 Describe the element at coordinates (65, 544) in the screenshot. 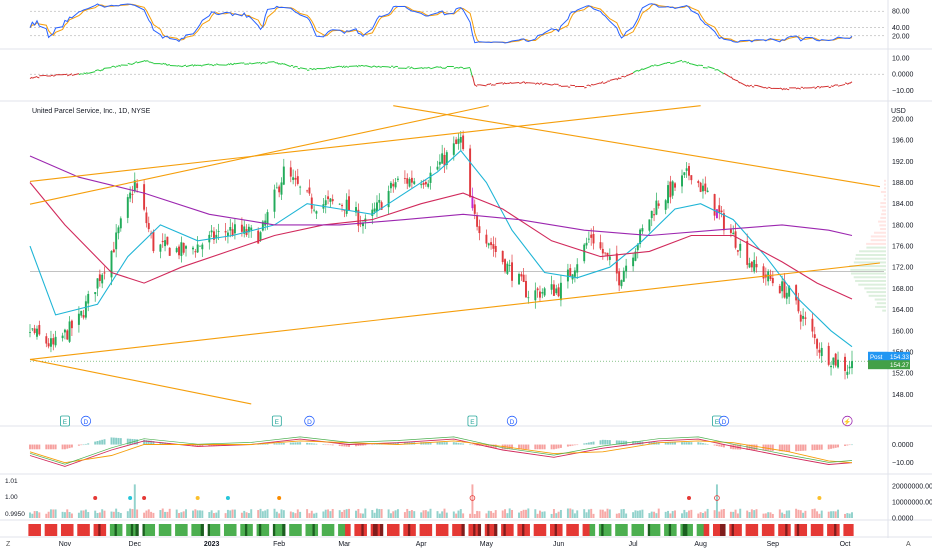

I see `time-axis-label: Nov` at that location.